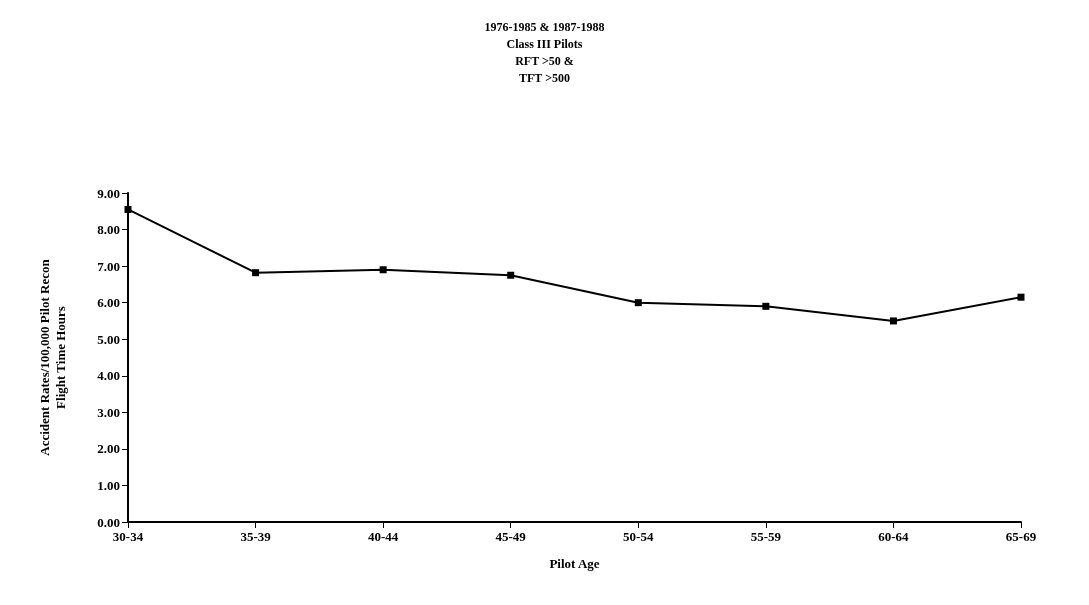 The width and height of the screenshot is (1089, 605). What do you see at coordinates (108, 522) in the screenshot?
I see `y-tick-label: 0.00` at bounding box center [108, 522].